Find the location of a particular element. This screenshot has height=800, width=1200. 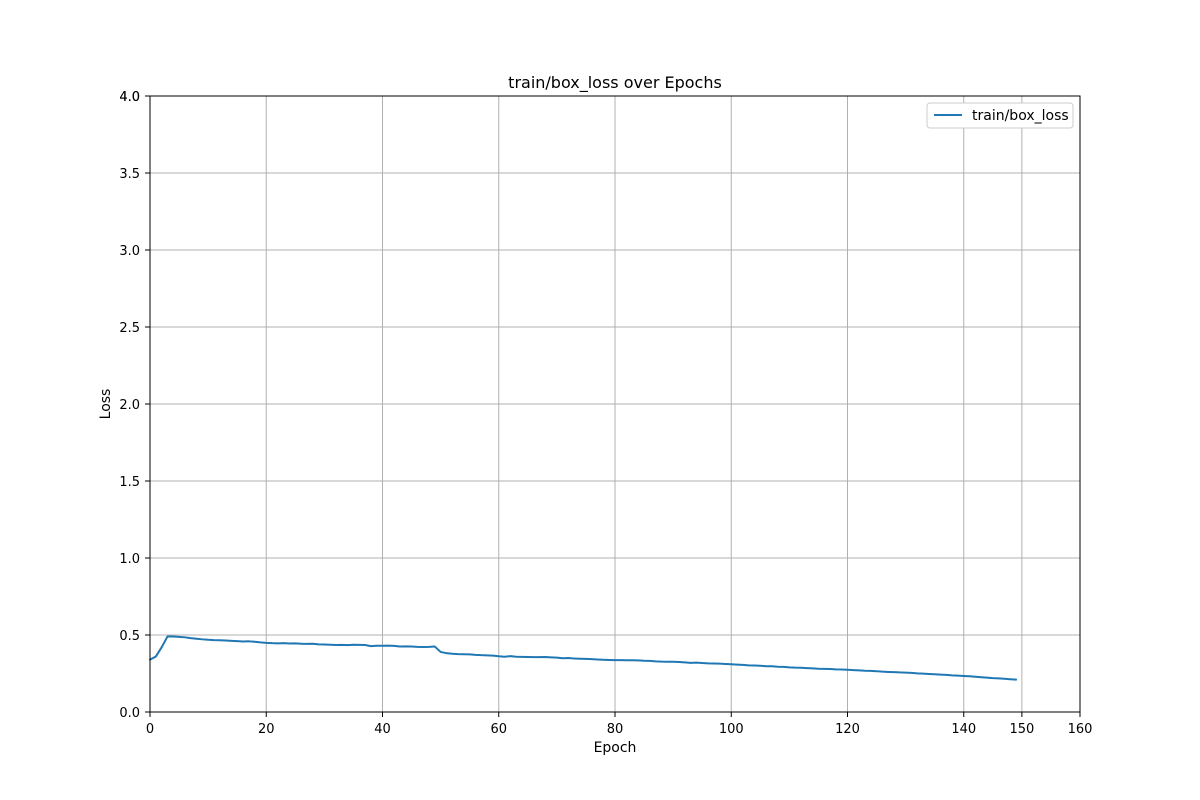

chart-title: train/box_loss over Epochs is located at coordinates (615, 83).